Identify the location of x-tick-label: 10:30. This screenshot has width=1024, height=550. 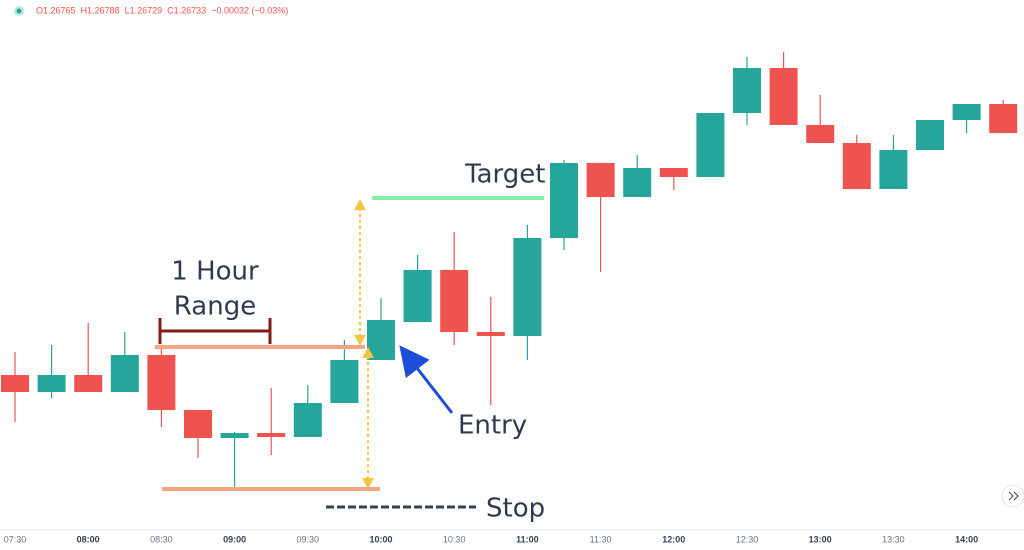
(454, 539).